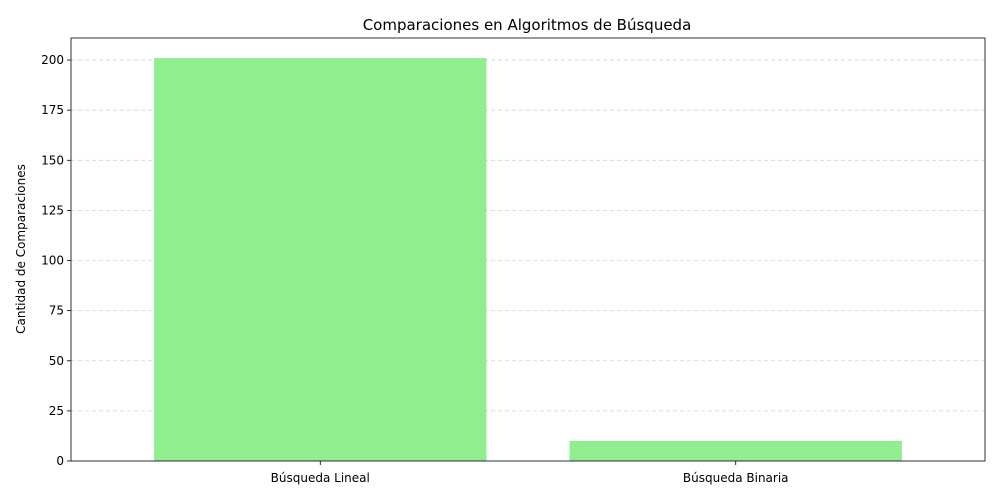 Image resolution: width=1000 pixels, height=500 pixels. I want to click on y-axis-ticks: 0 25 50 75 100 125 150 175 200, so click(56, 260).